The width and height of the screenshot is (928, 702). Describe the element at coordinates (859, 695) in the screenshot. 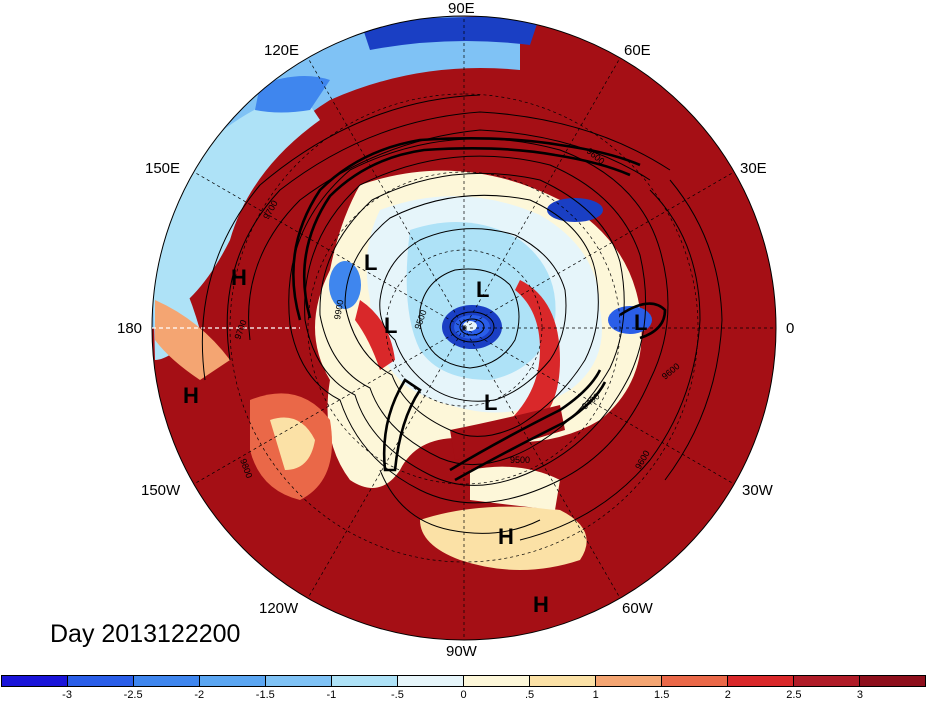

I see `colorbar-tick-label: 3` at that location.